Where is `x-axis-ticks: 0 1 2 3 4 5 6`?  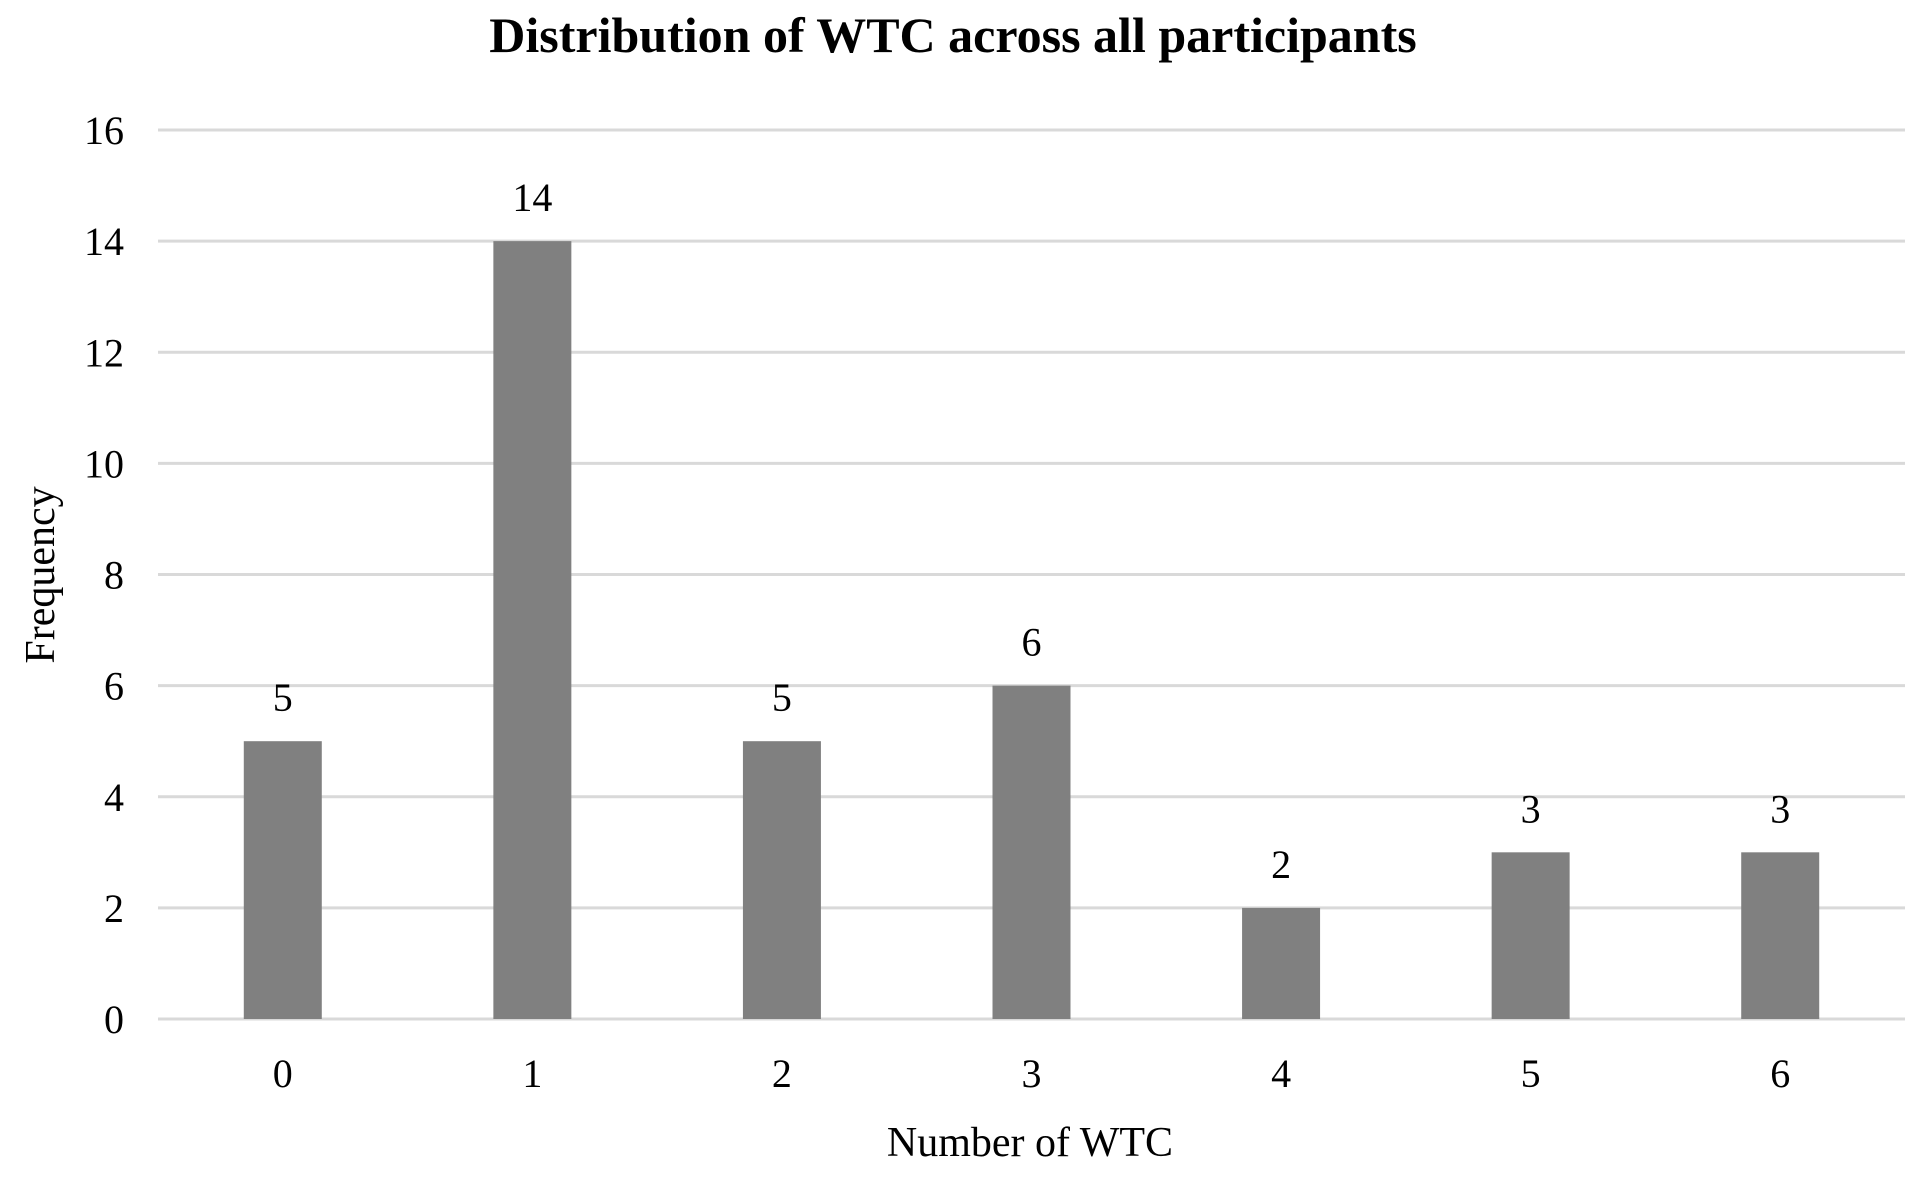
x-axis-ticks: 0 1 2 3 4 5 6 is located at coordinates (1031, 1073).